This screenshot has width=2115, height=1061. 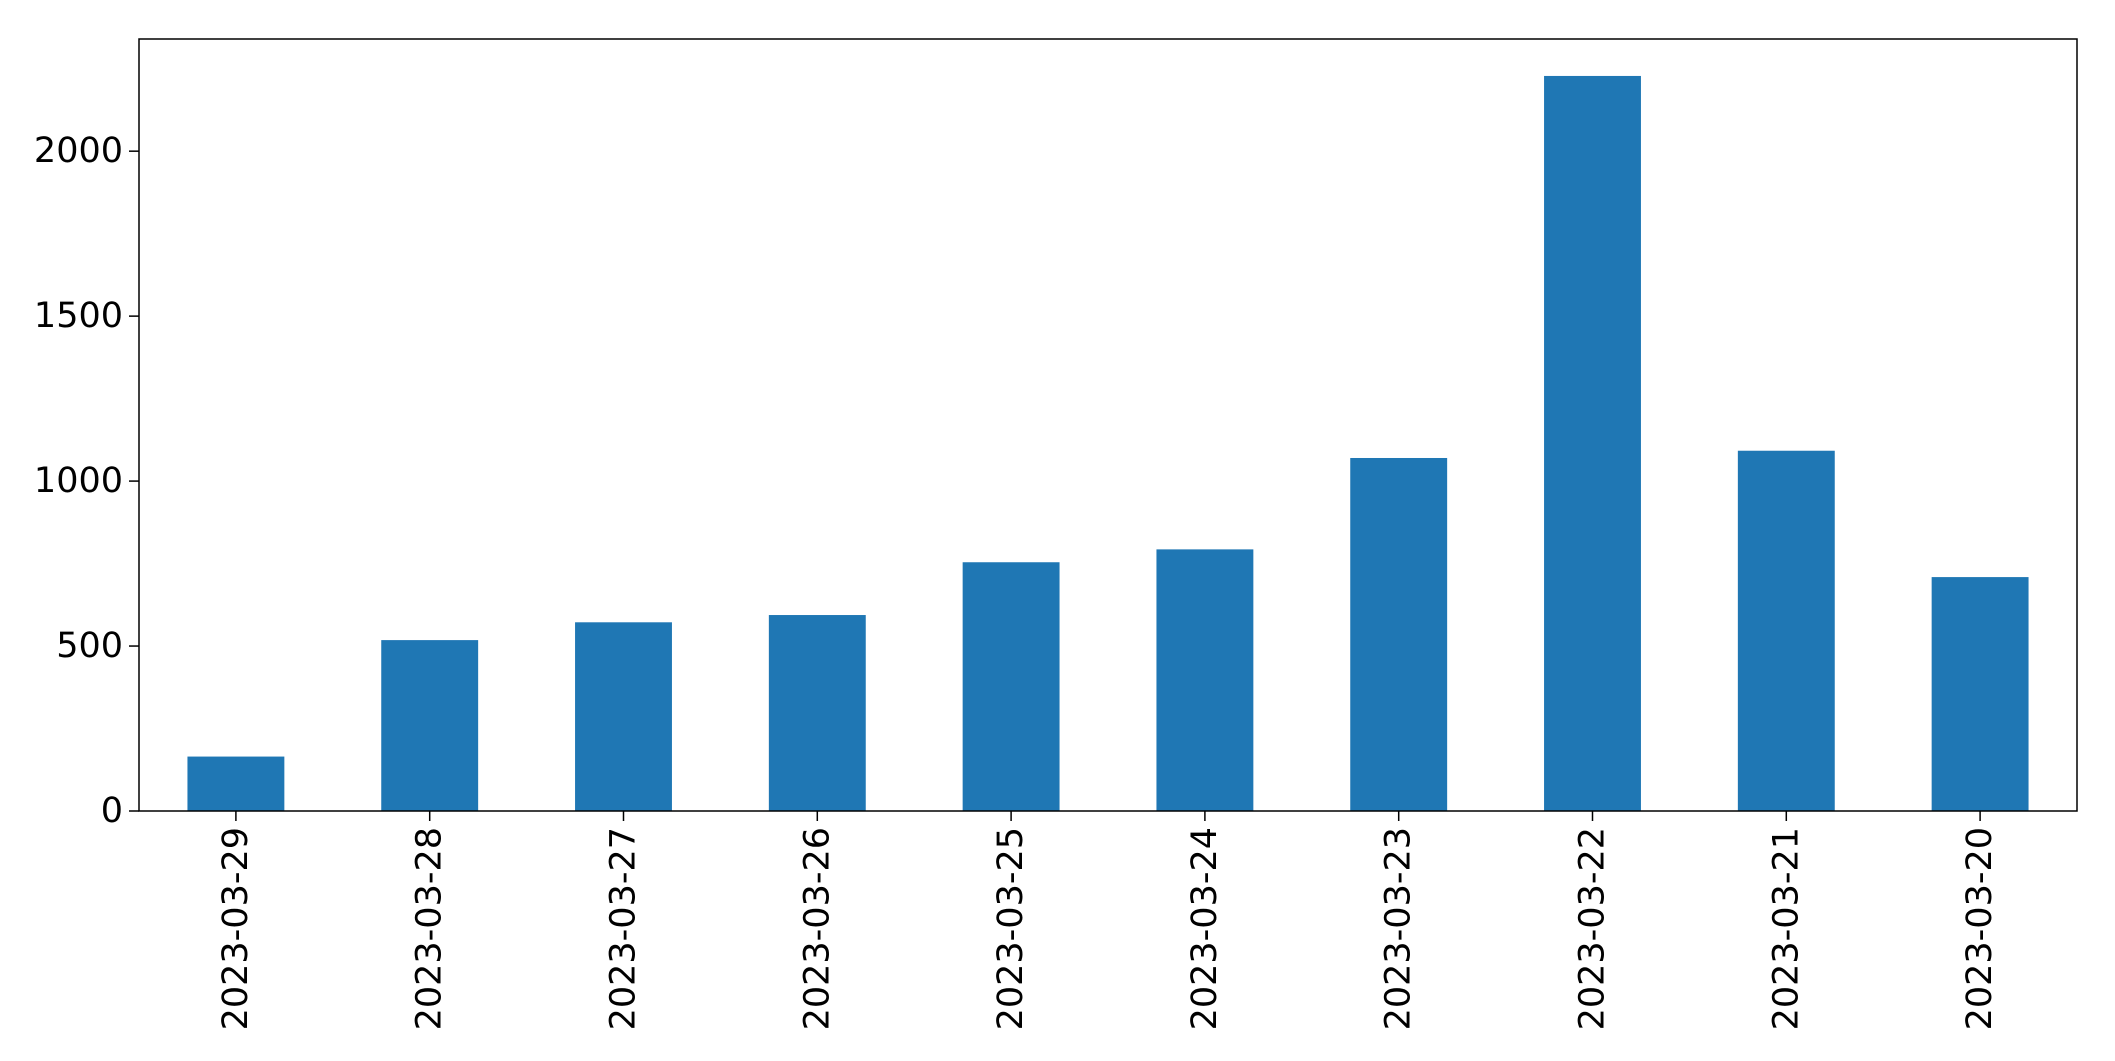 What do you see at coordinates (1011, 928) in the screenshot?
I see `x-tick-label: 2023-03-25` at bounding box center [1011, 928].